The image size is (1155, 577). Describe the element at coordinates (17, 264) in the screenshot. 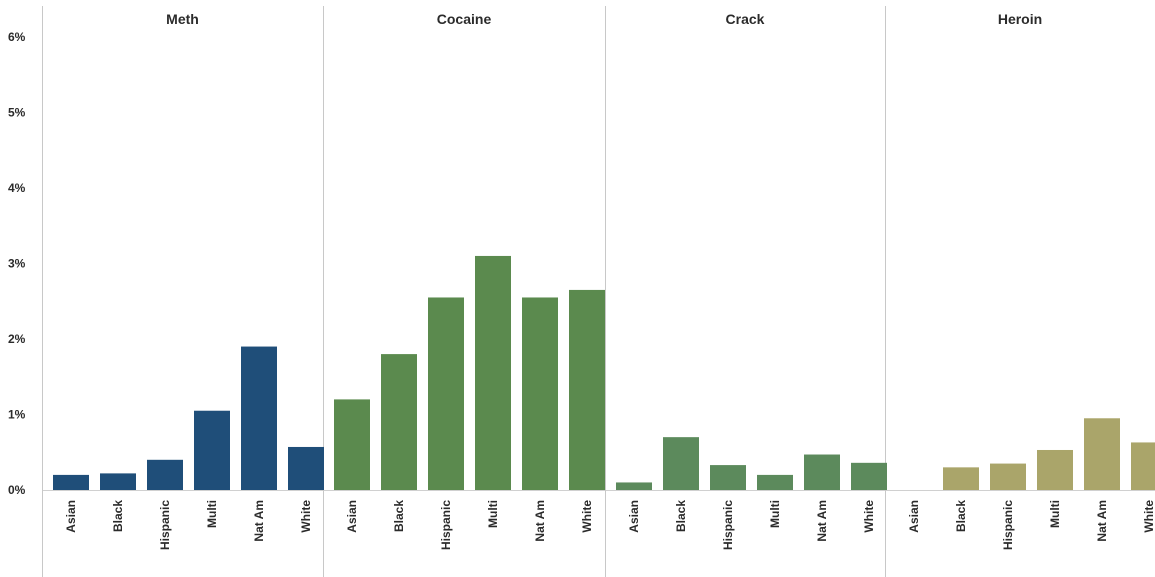

I see `y-tick-label: 3%` at that location.